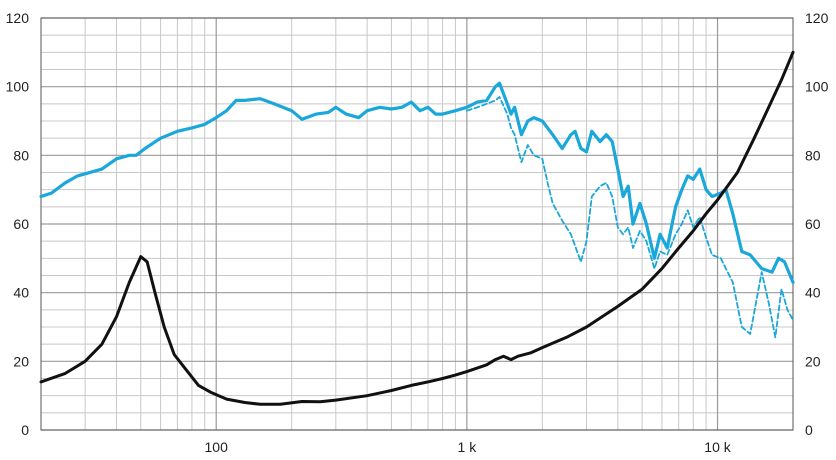 Image resolution: width=836 pixels, height=460 pixels. Describe the element at coordinates (717, 447) in the screenshot. I see `x-tick-label: 10 k` at that location.